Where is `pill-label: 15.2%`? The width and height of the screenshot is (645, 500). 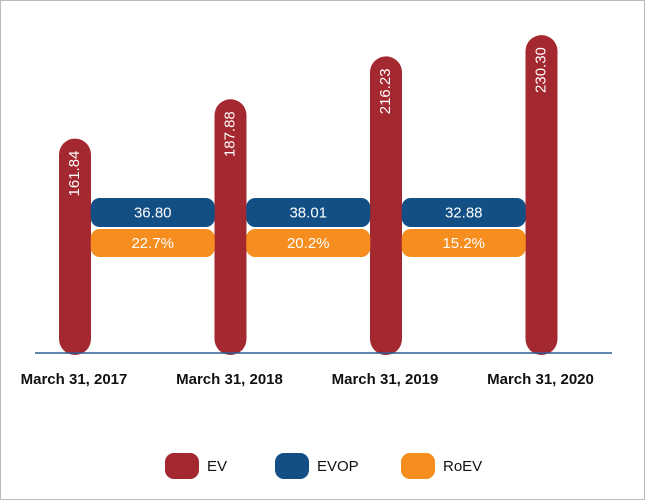
pill-label: 15.2% is located at coordinates (463, 243).